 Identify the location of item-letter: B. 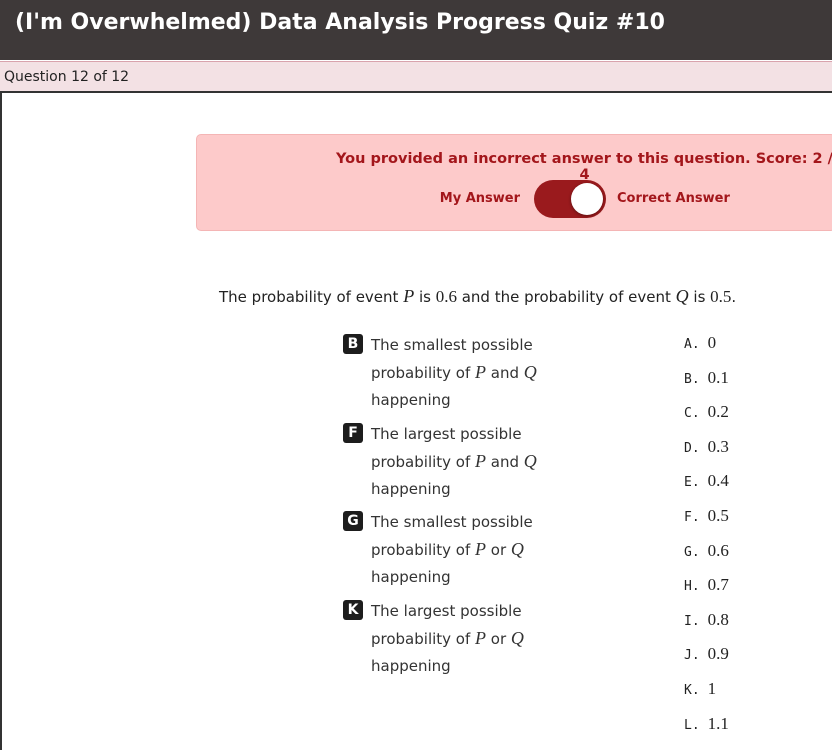
(353, 344).